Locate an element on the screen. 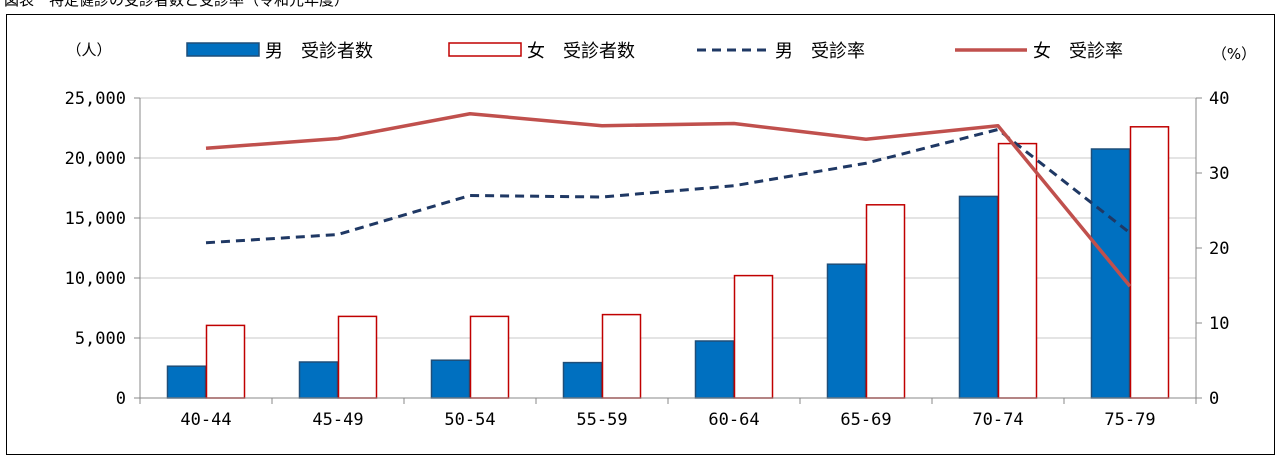 This screenshot has height=461, width=1283. y-left-unit-label: （人） is located at coordinates (88, 50).